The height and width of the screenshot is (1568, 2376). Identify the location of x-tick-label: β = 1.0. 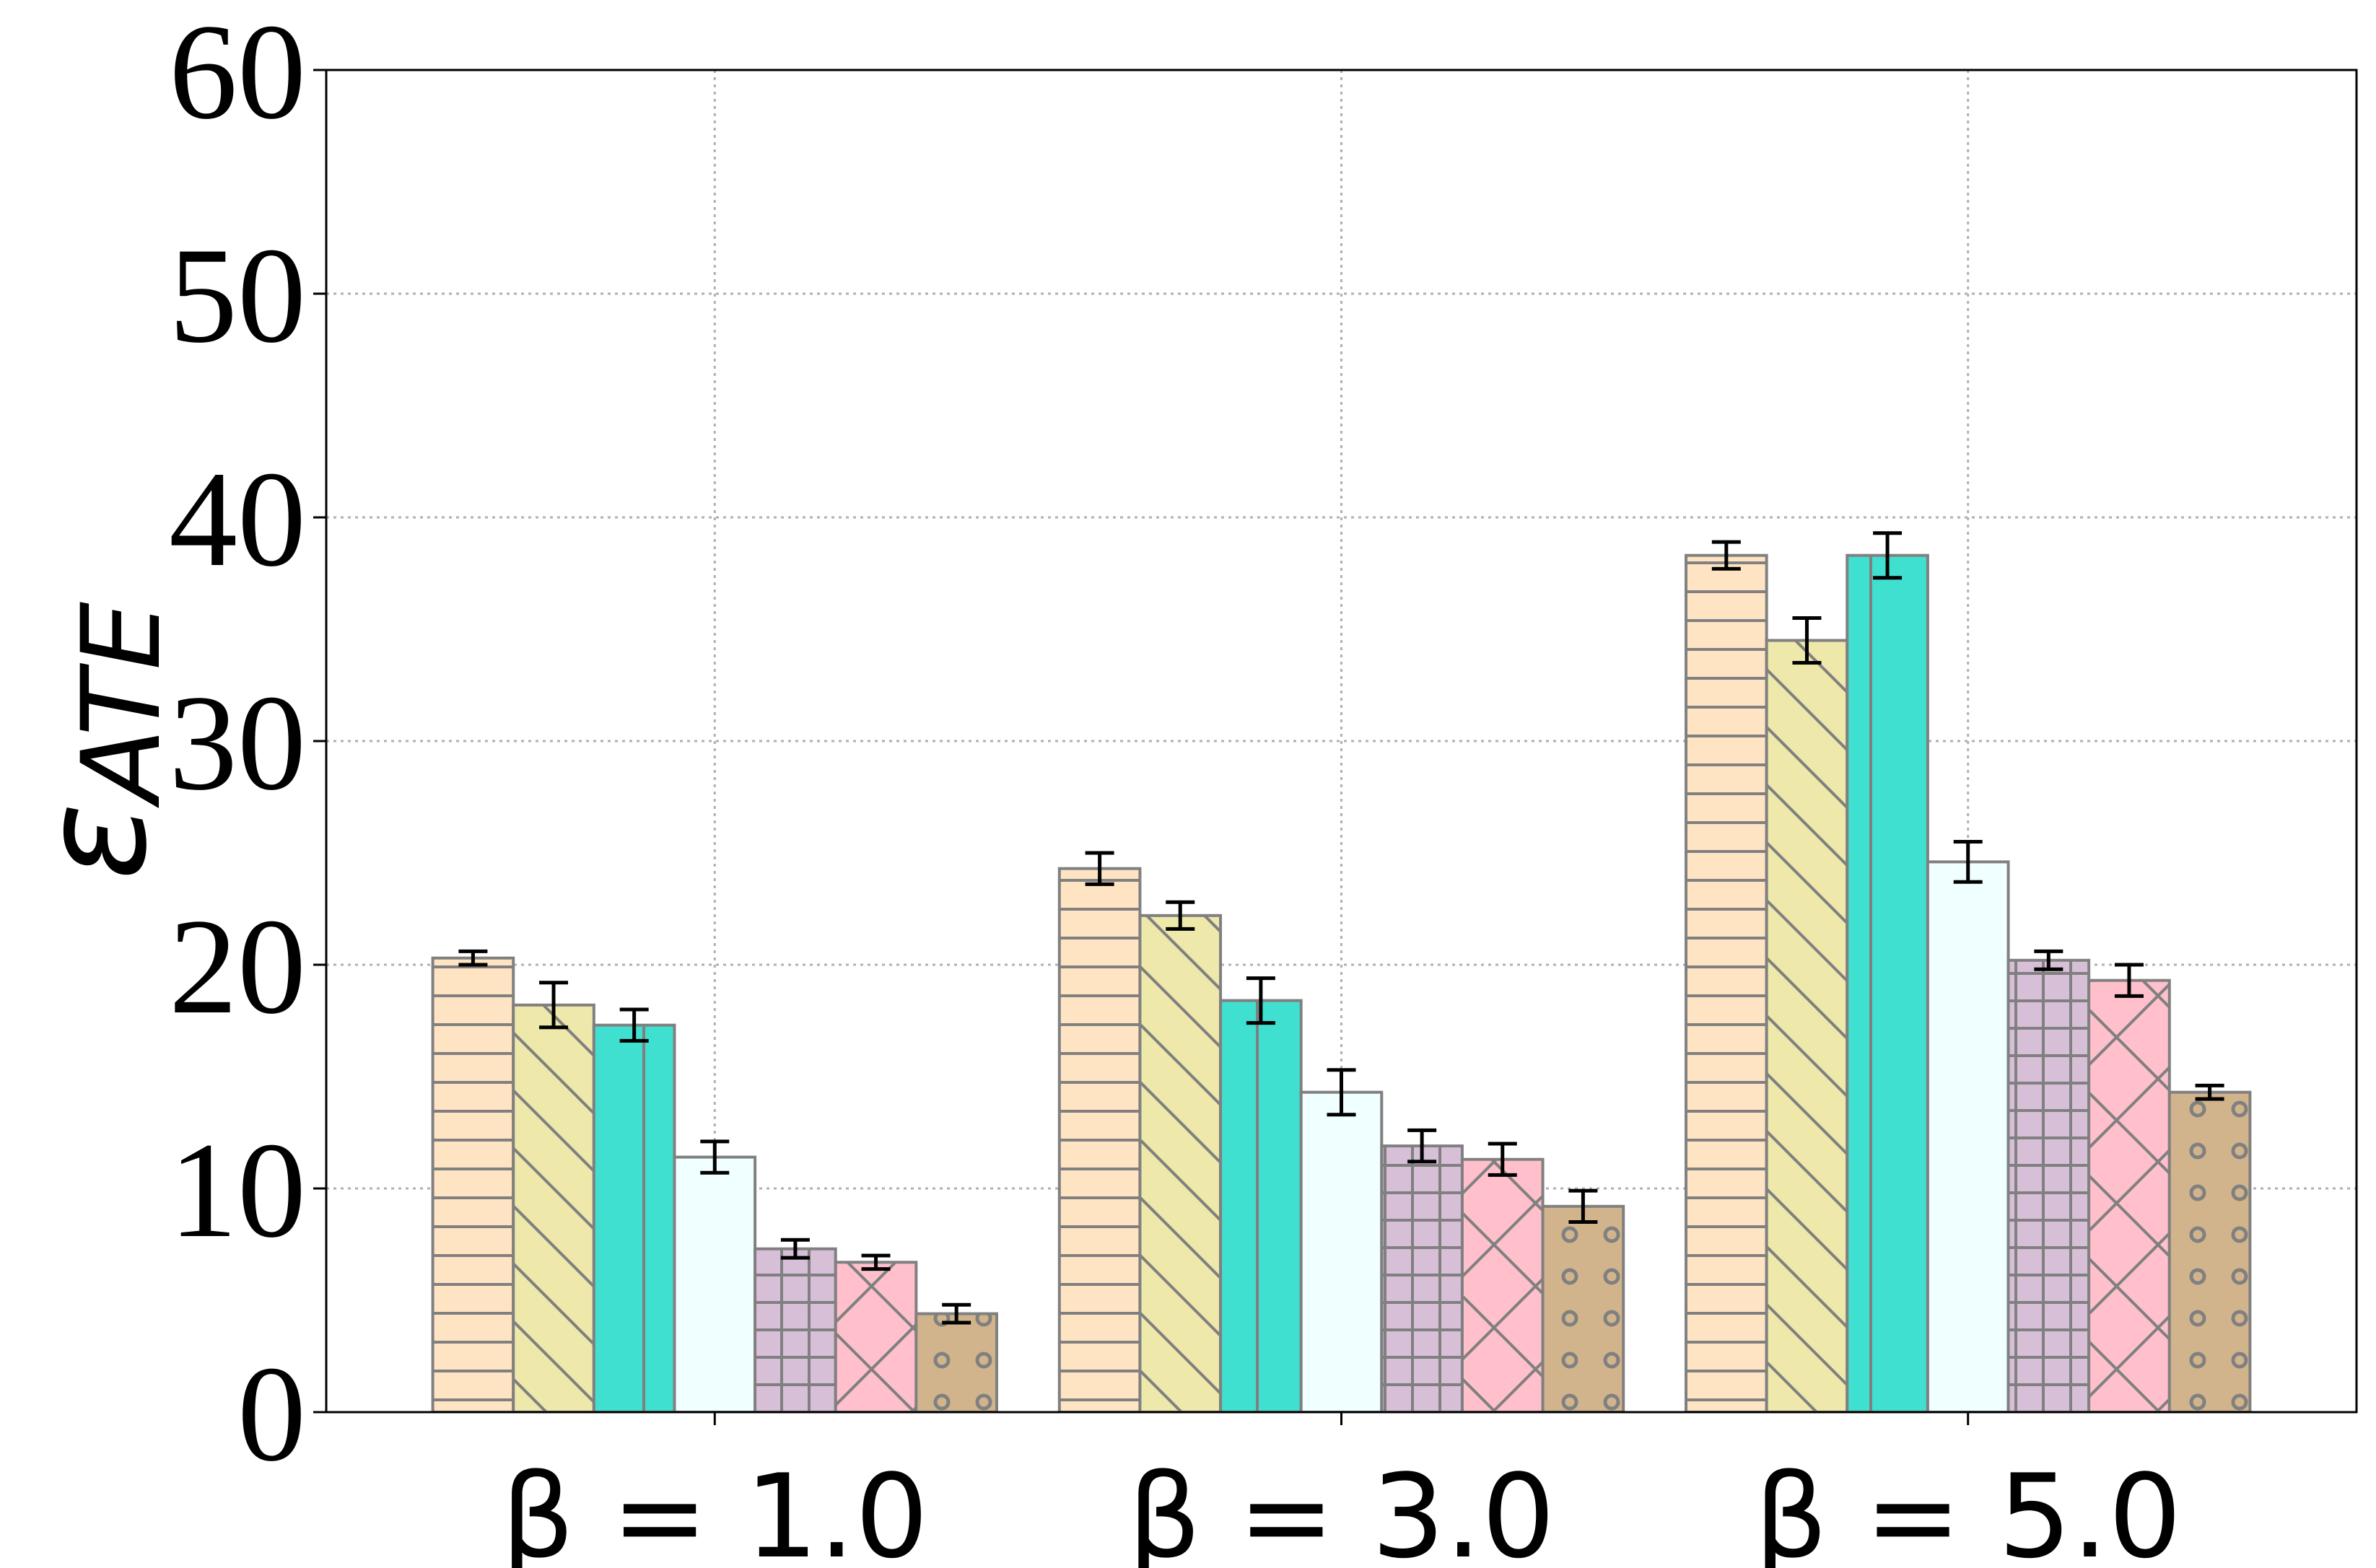
(715, 1508).